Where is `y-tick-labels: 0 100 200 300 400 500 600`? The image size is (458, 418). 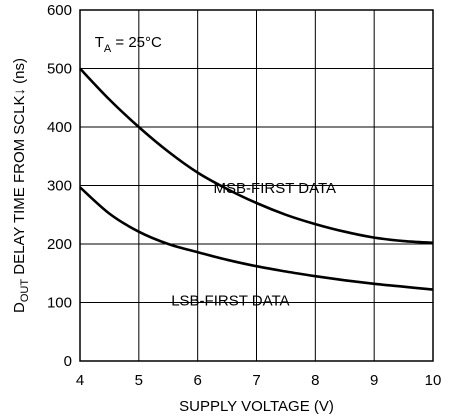
y-tick-labels: 0 100 200 300 400 500 600 is located at coordinates (59, 186).